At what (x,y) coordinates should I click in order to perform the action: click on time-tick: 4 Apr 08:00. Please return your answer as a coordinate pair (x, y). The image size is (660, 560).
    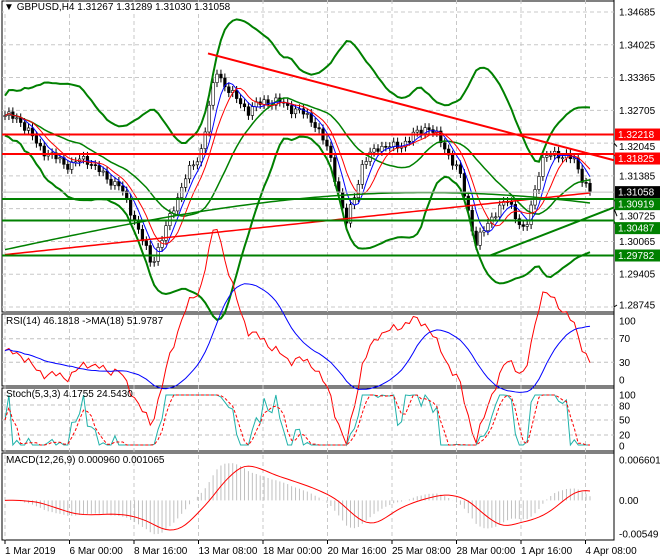
    Looking at the image, I should click on (612, 551).